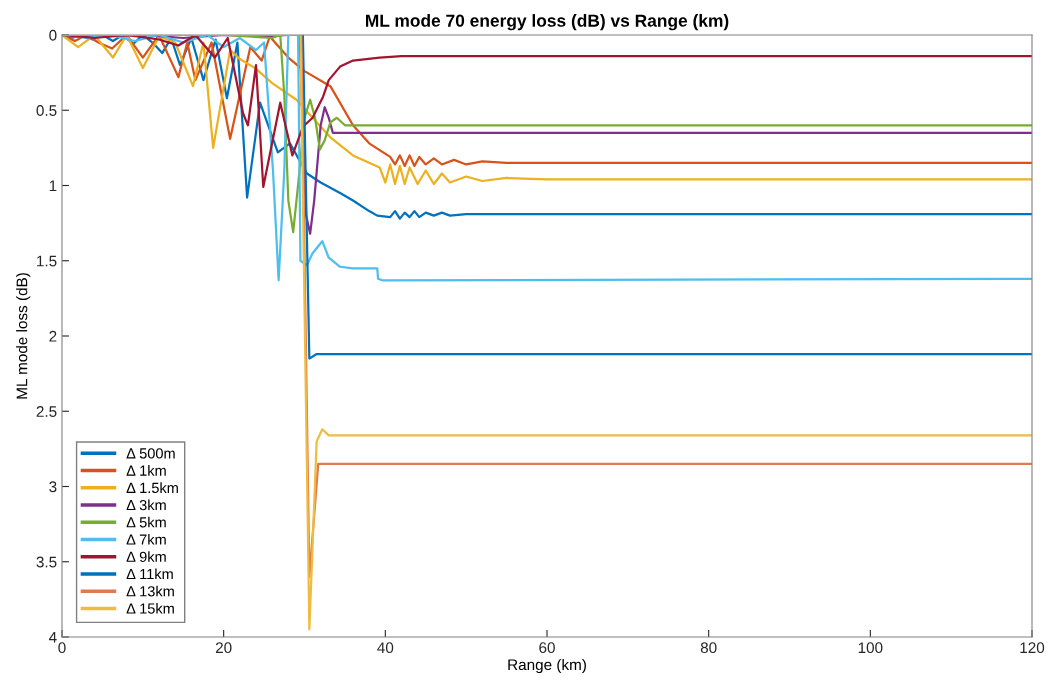  What do you see at coordinates (150, 591) in the screenshot?
I see `legend-label: Δ 13km` at bounding box center [150, 591].